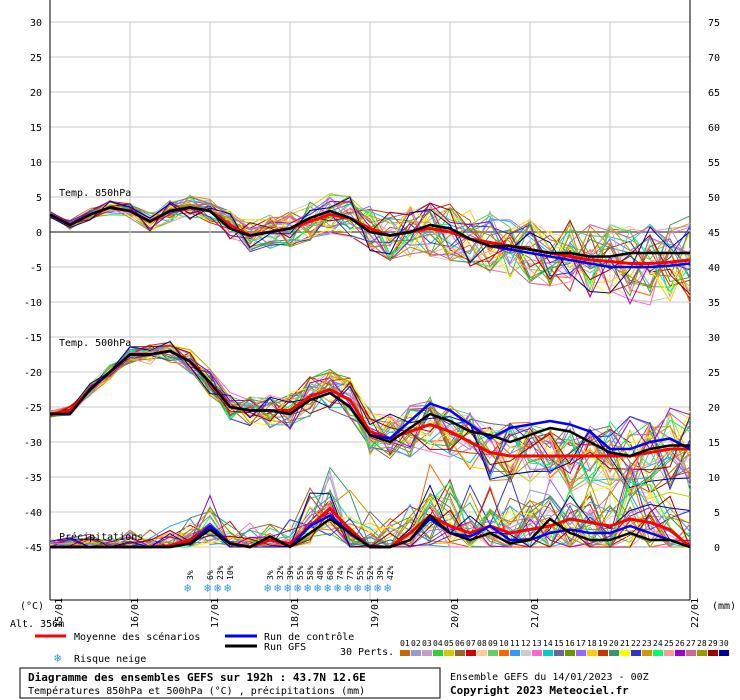 The width and height of the screenshot is (740, 700). What do you see at coordinates (504, 643) in the screenshot?
I see `pert-number: 10` at bounding box center [504, 643].